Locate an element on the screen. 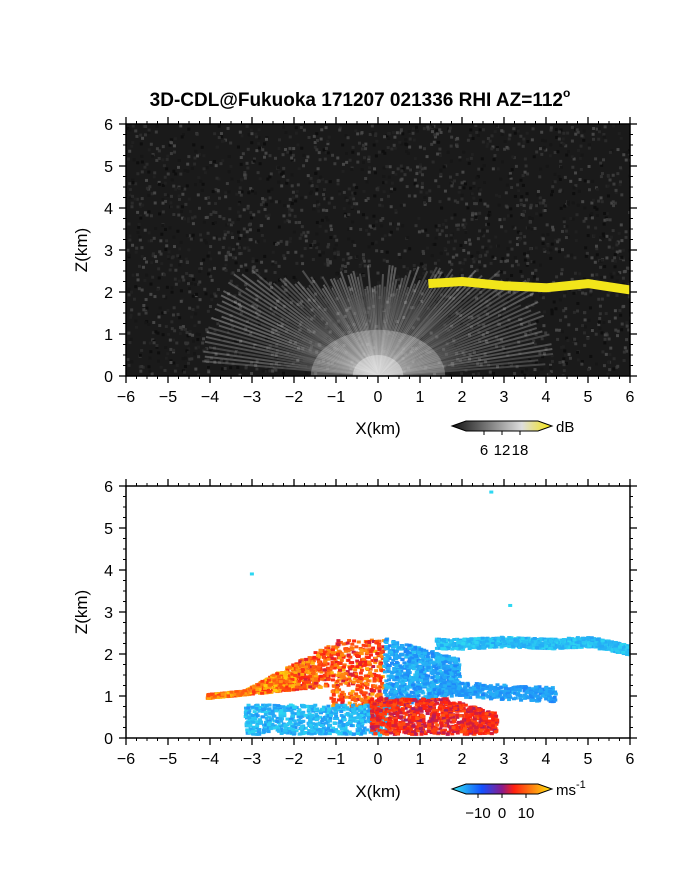 Image resolution: width=680 pixels, height=880 pixels. echo-beam is located at coordinates (338, 328).